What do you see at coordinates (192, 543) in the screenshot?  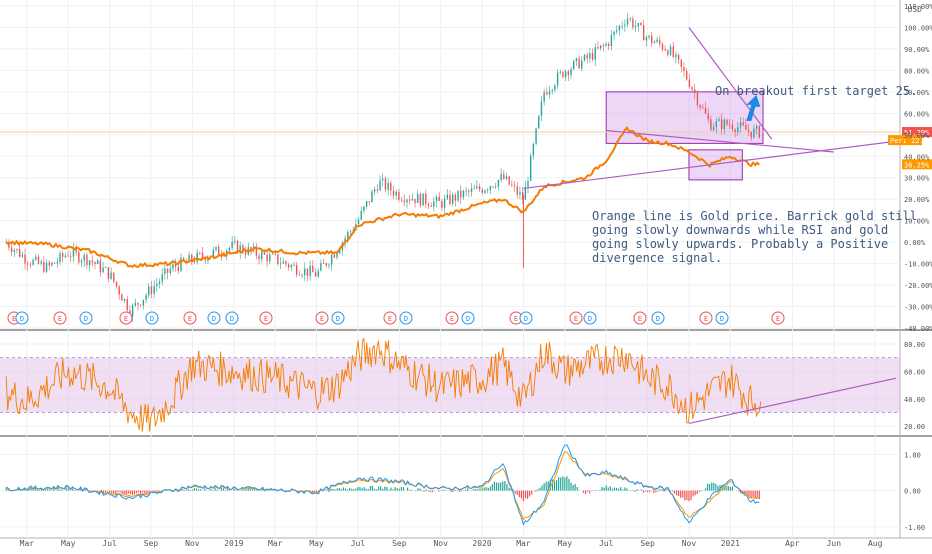 I see `x-tick-label: Nov` at bounding box center [192, 543].